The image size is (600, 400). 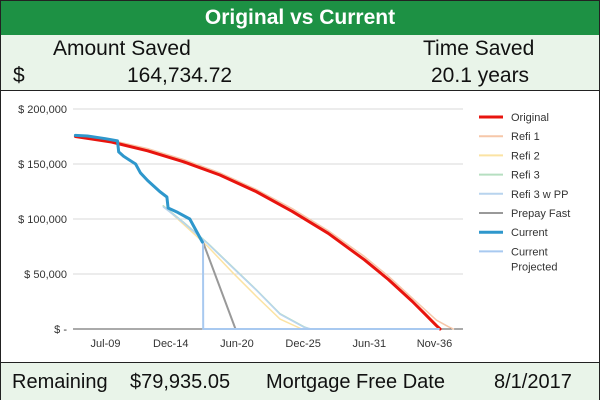 I want to click on remaining-value: $79,935.05, so click(x=180, y=382).